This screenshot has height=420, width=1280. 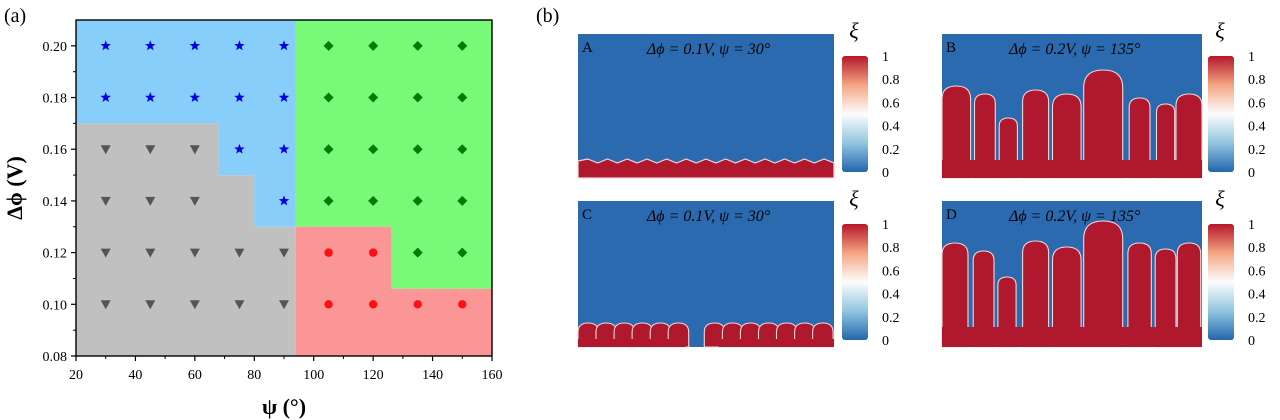 I want to click on panel-label-a: (a), so click(x=15, y=16).